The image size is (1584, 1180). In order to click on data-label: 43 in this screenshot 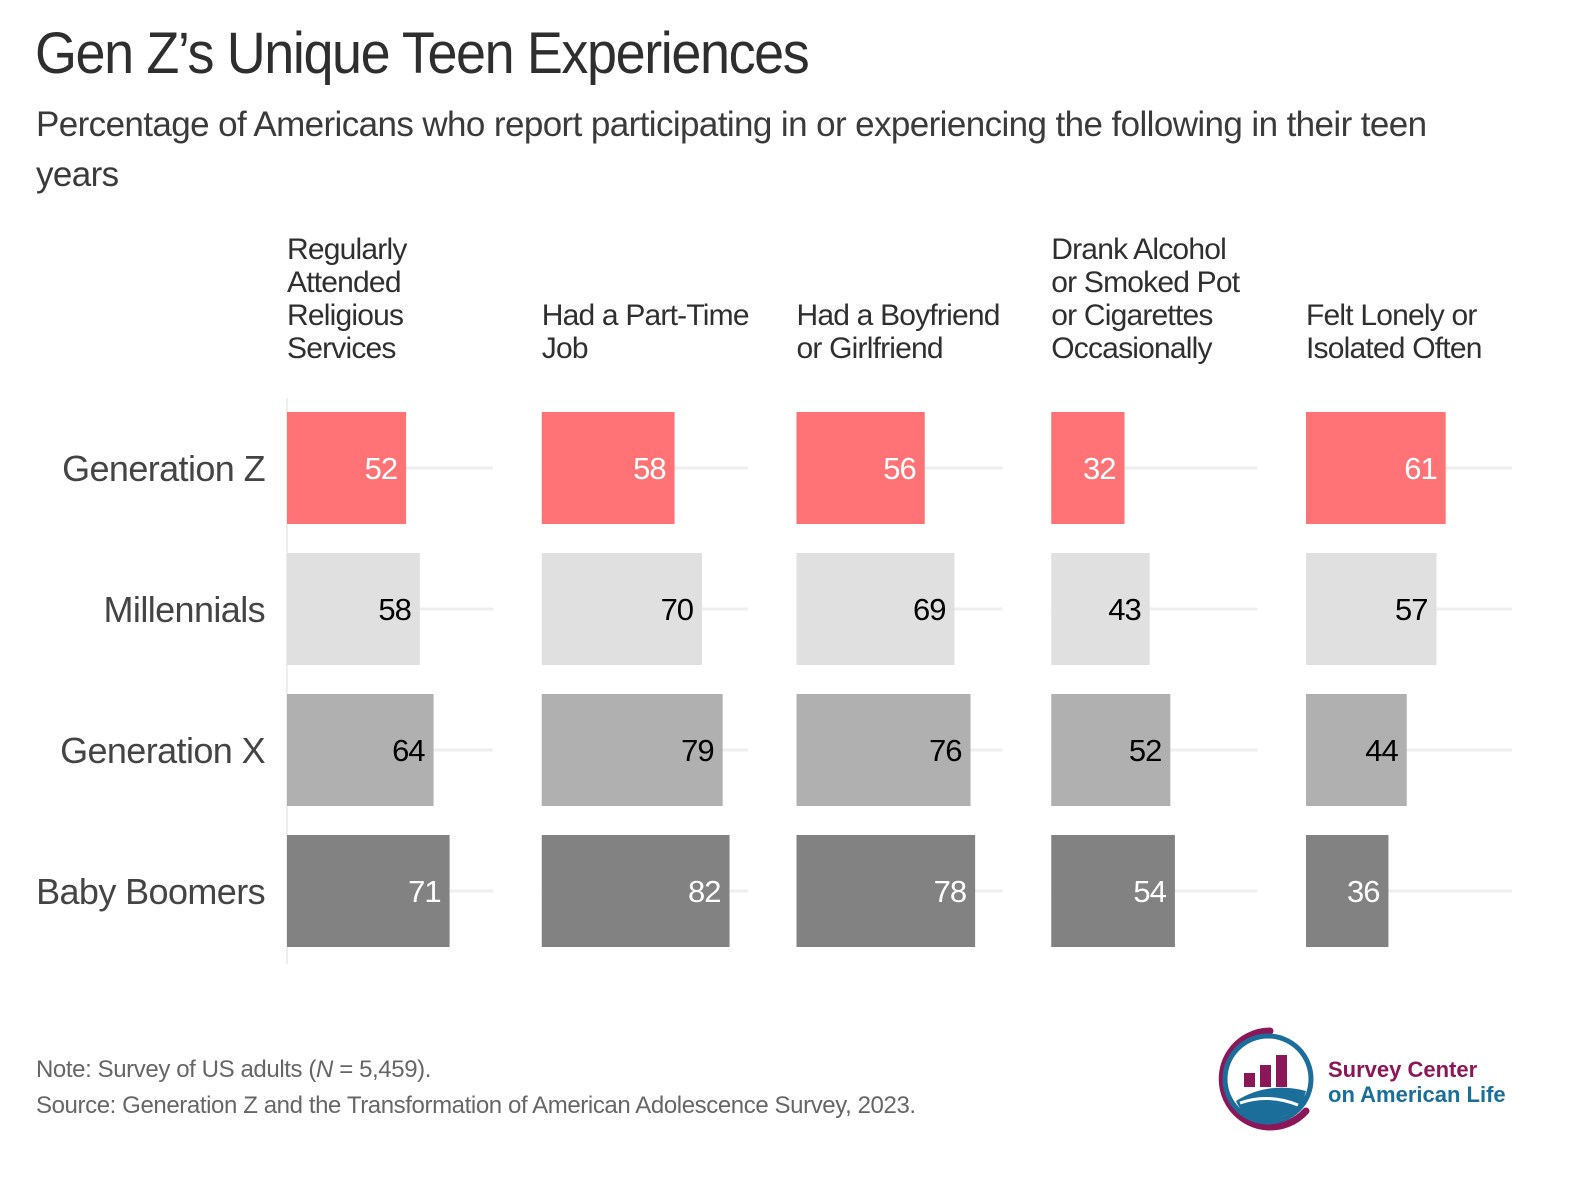, I will do `click(1124, 609)`.